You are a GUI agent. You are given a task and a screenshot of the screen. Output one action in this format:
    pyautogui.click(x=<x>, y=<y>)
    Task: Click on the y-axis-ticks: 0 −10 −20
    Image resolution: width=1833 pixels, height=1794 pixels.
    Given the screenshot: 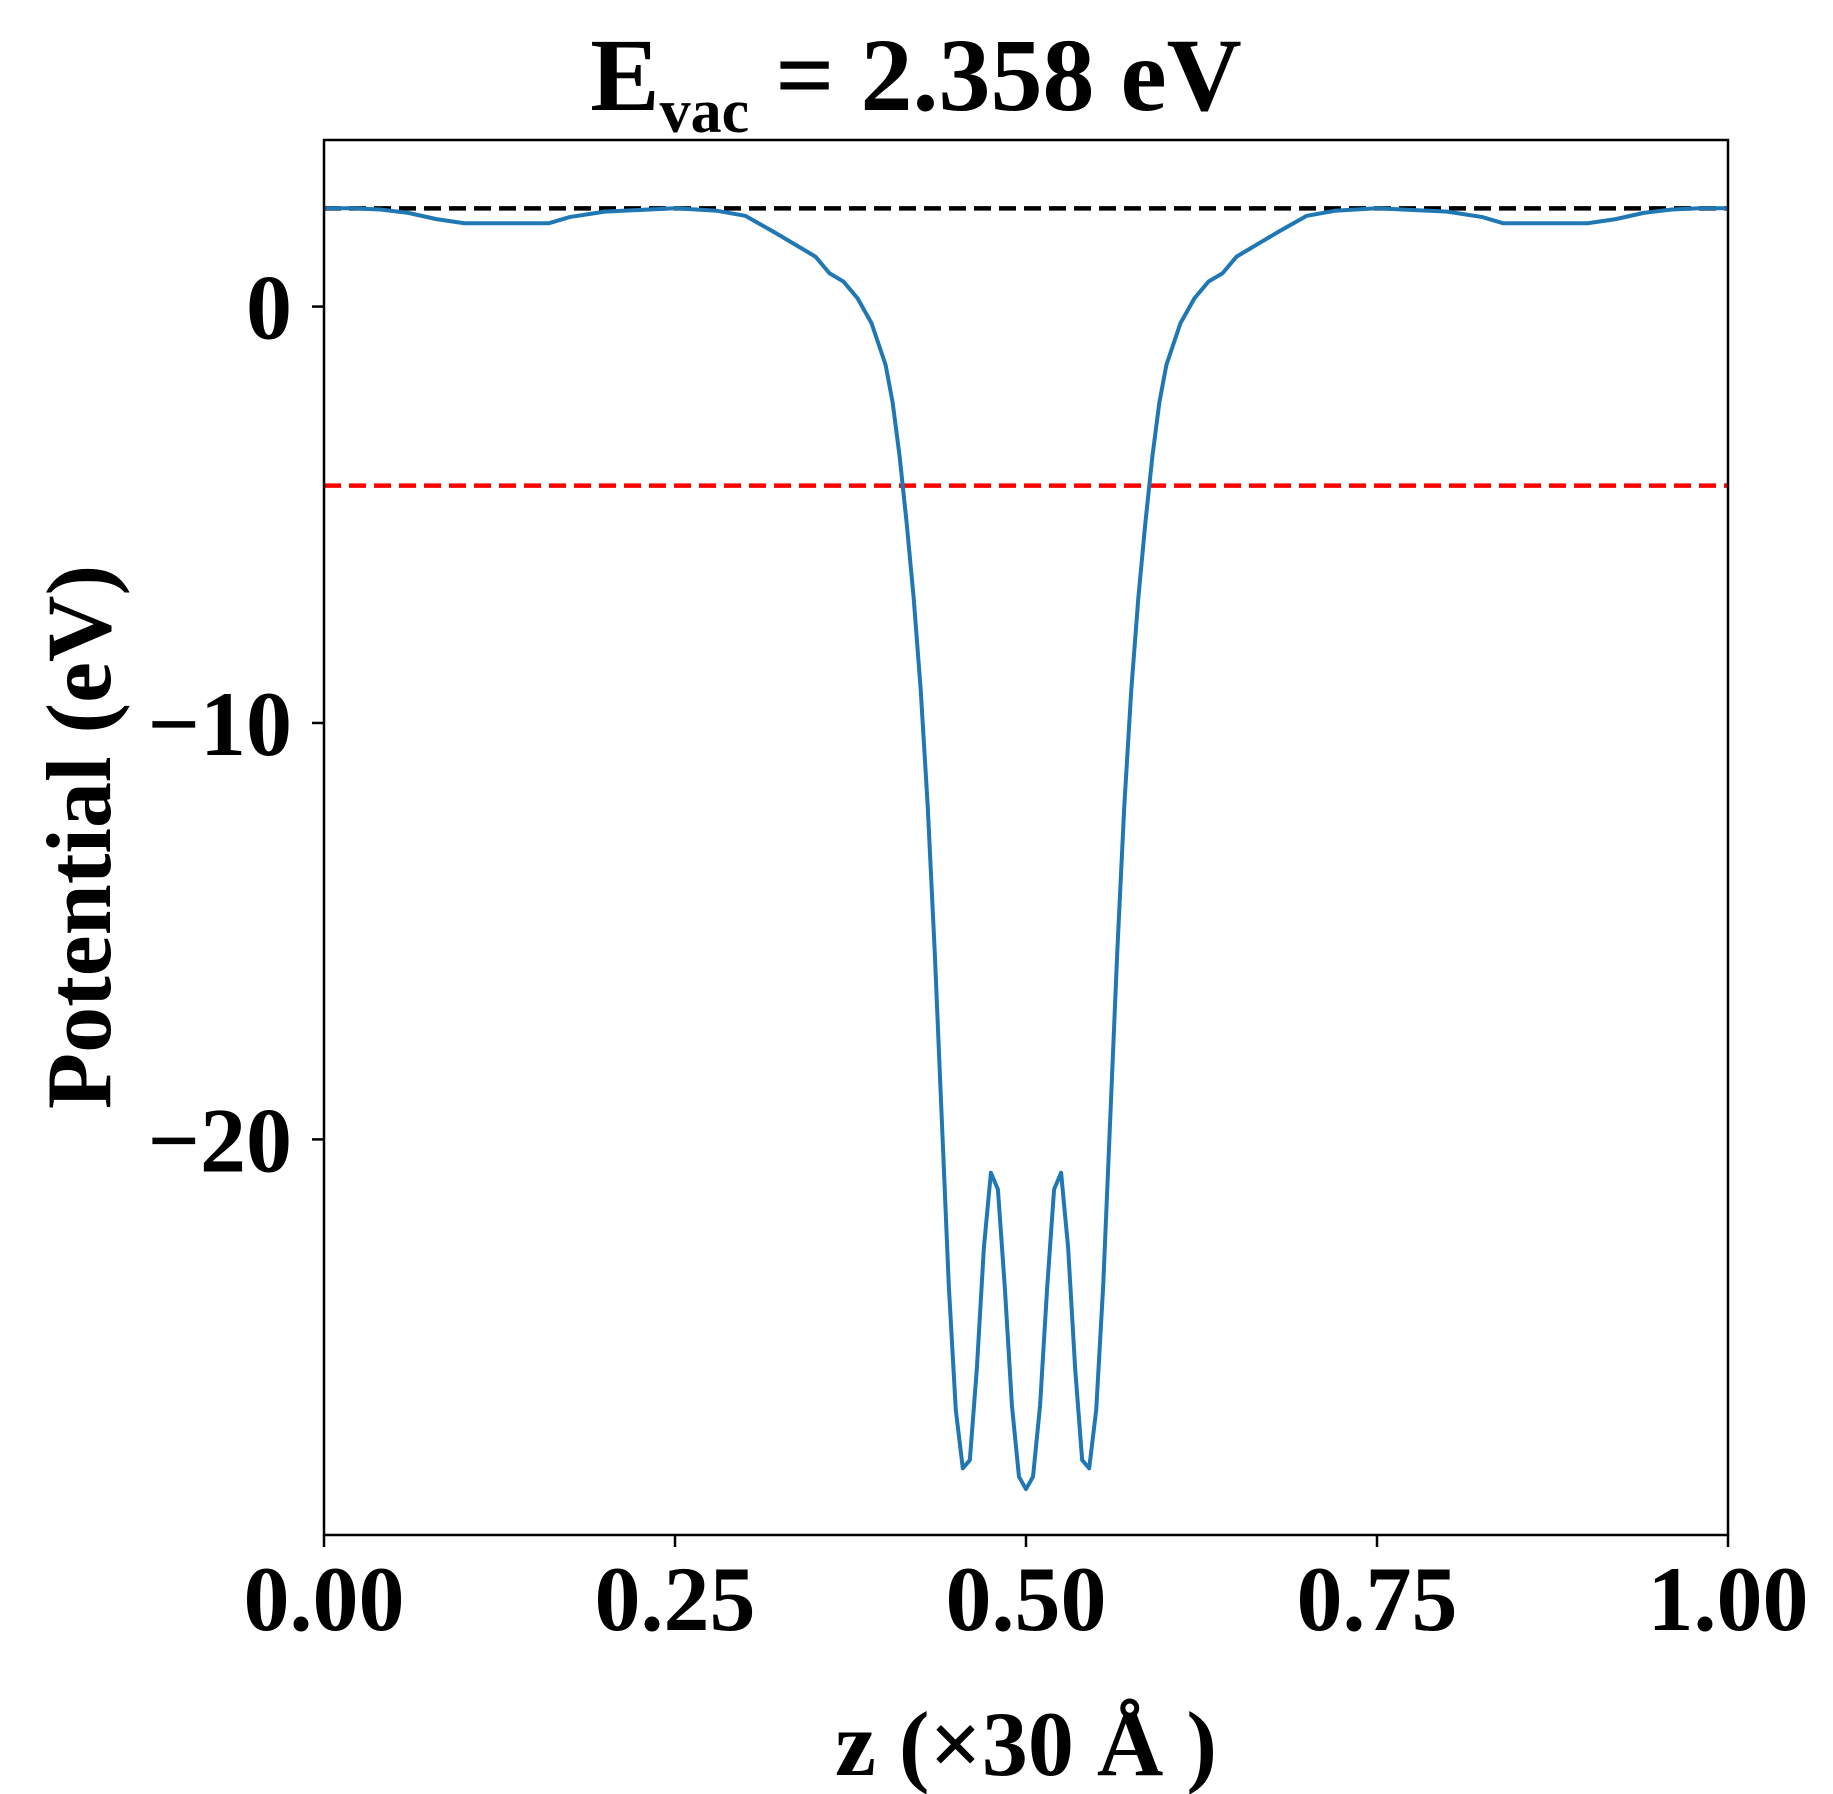 What is the action you would take?
    pyautogui.click(x=236, y=724)
    